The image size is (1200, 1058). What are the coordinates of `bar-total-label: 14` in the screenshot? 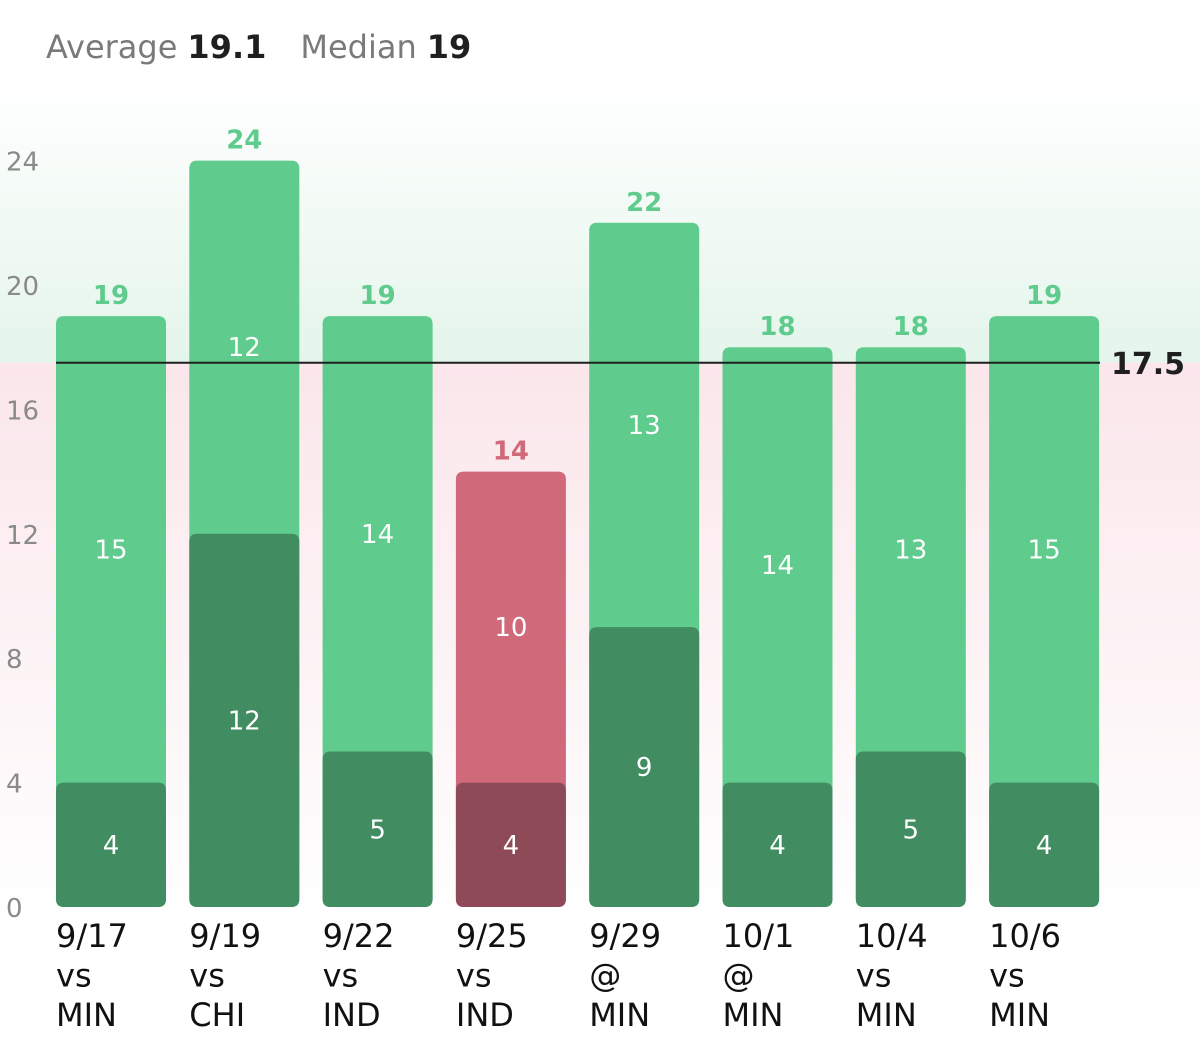 It's located at (511, 452).